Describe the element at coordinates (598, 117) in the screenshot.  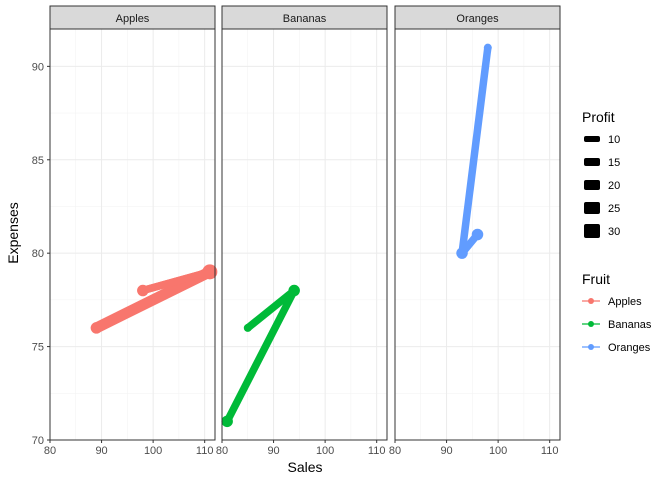
I see `legend-title-profit: Profit` at that location.